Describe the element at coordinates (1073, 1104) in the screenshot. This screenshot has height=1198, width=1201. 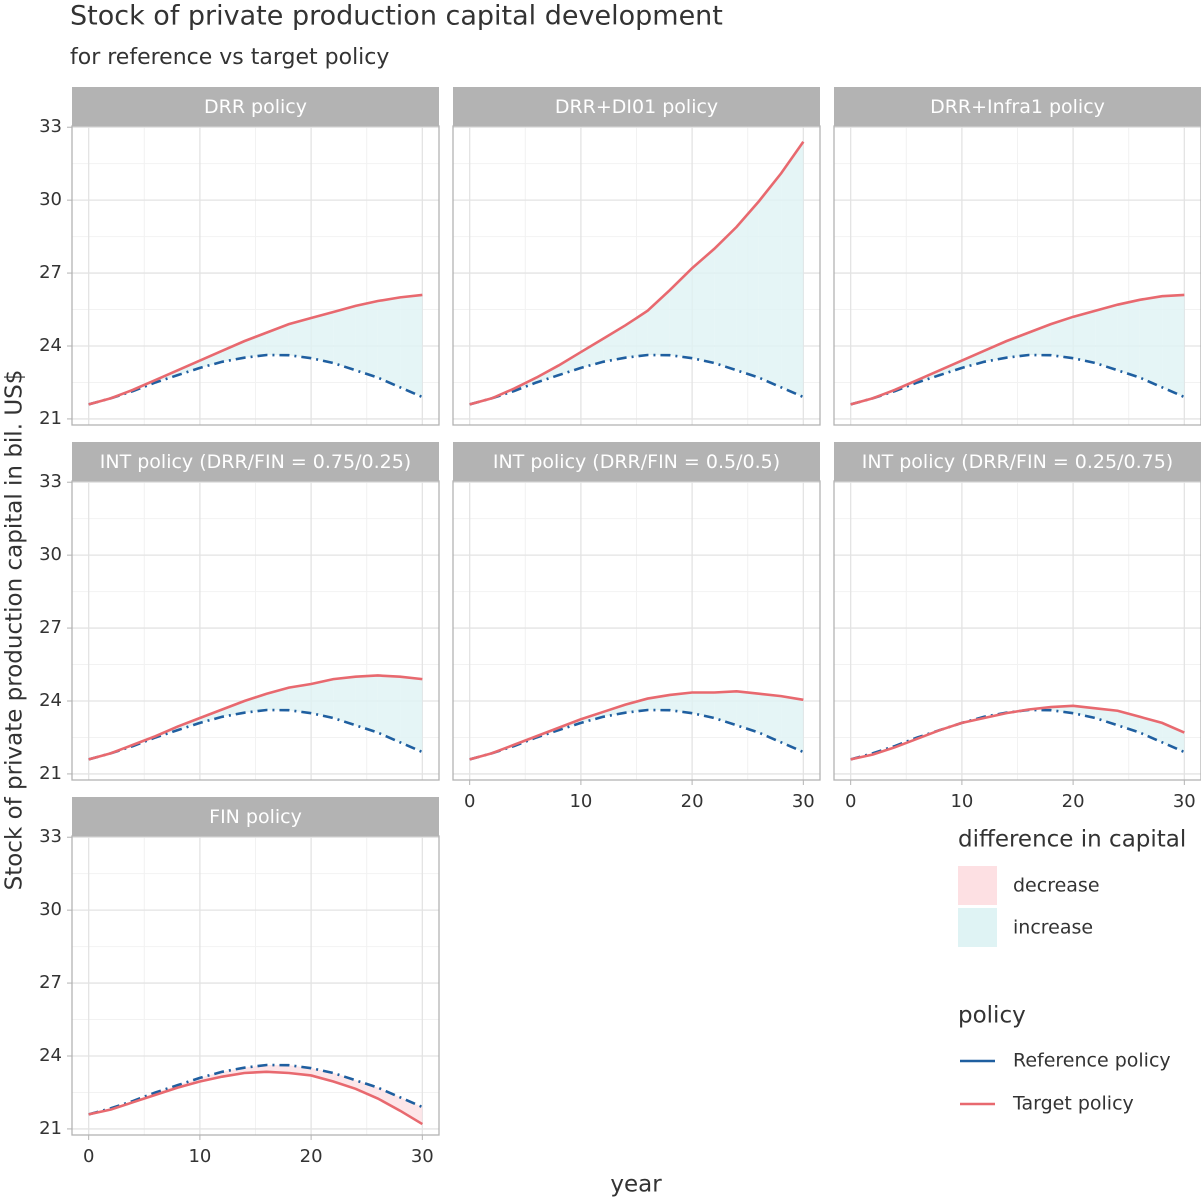
I see `legend-label: Target policy` at that location.